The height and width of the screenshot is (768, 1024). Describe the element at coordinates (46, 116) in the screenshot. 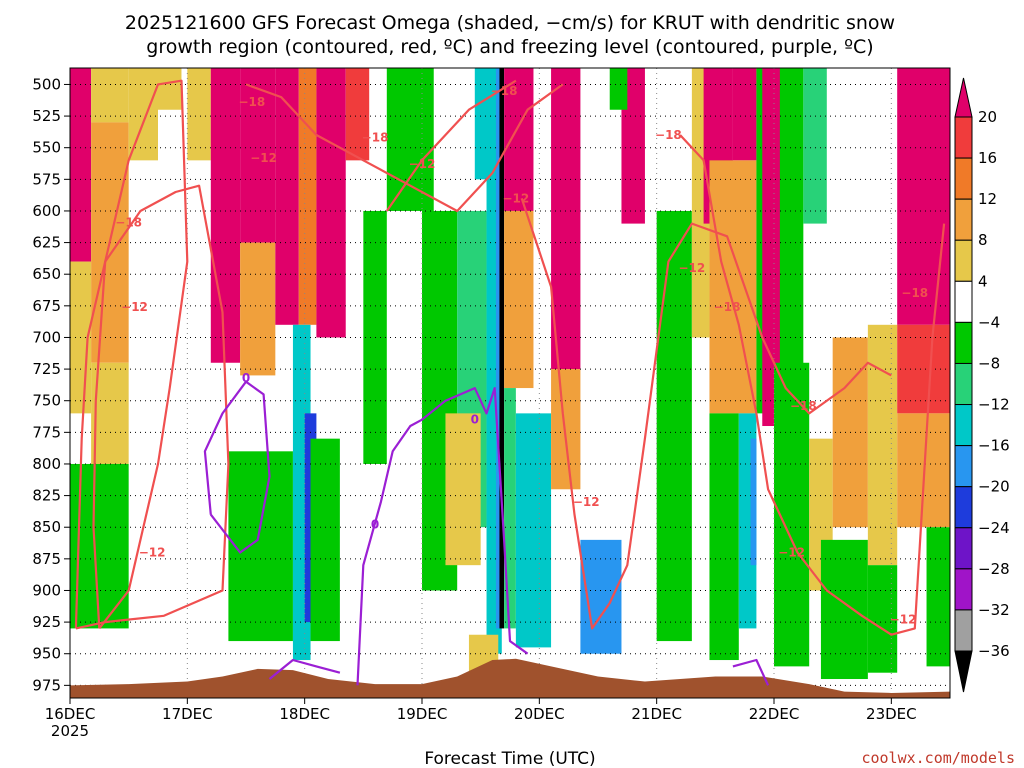

I see `y-tick-label: 525` at that location.